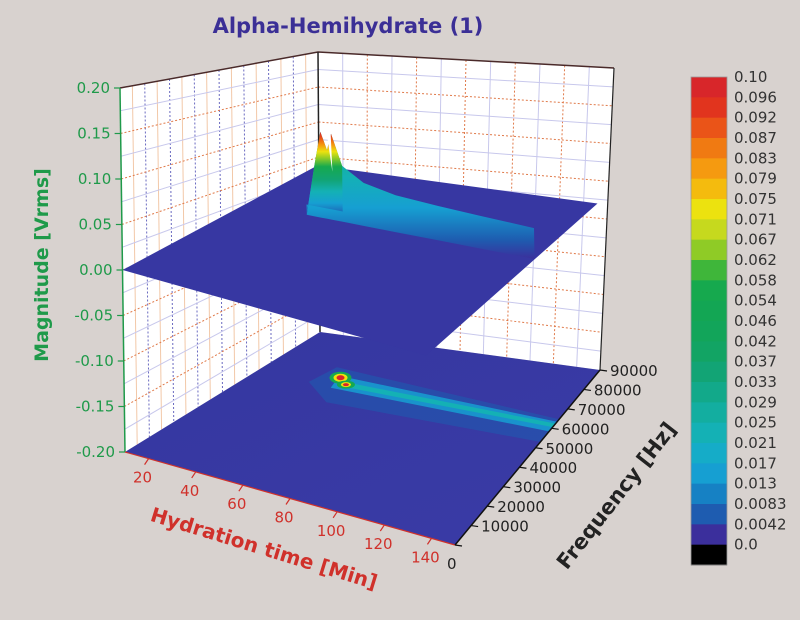 The height and width of the screenshot is (620, 800). What do you see at coordinates (329, 152) in the screenshot?
I see `peak-notch` at bounding box center [329, 152].